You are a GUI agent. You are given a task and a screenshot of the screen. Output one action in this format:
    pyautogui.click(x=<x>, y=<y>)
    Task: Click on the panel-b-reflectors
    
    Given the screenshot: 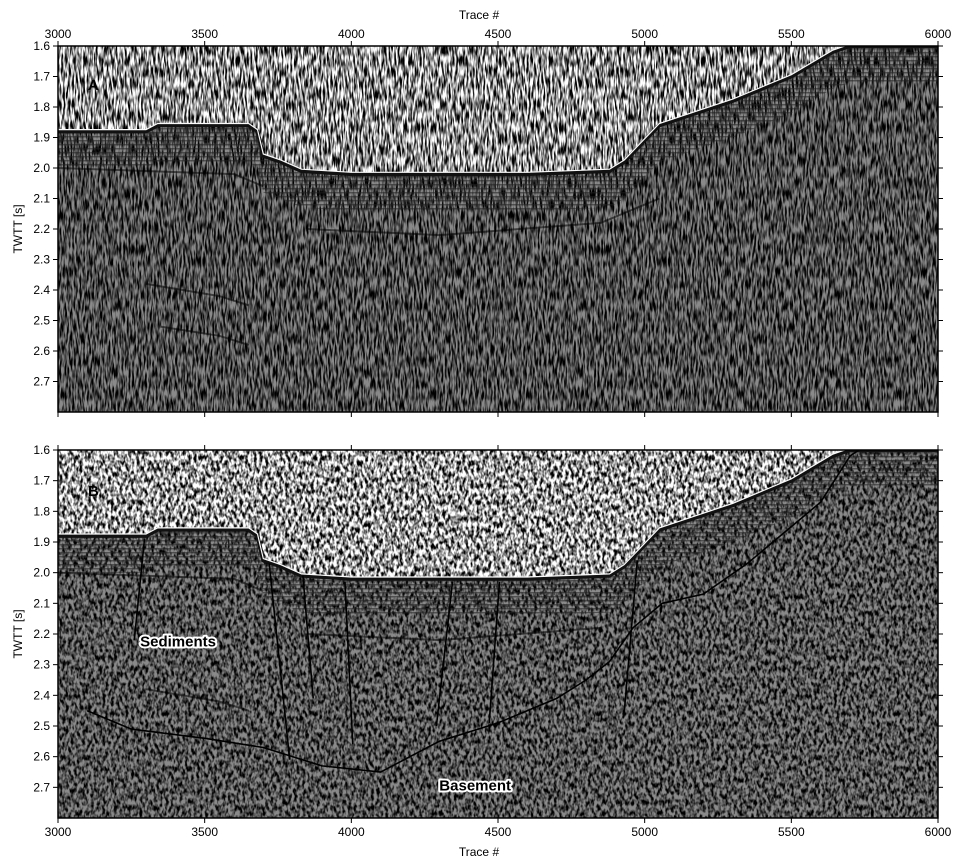 What is the action you would take?
    pyautogui.click(x=329, y=641)
    